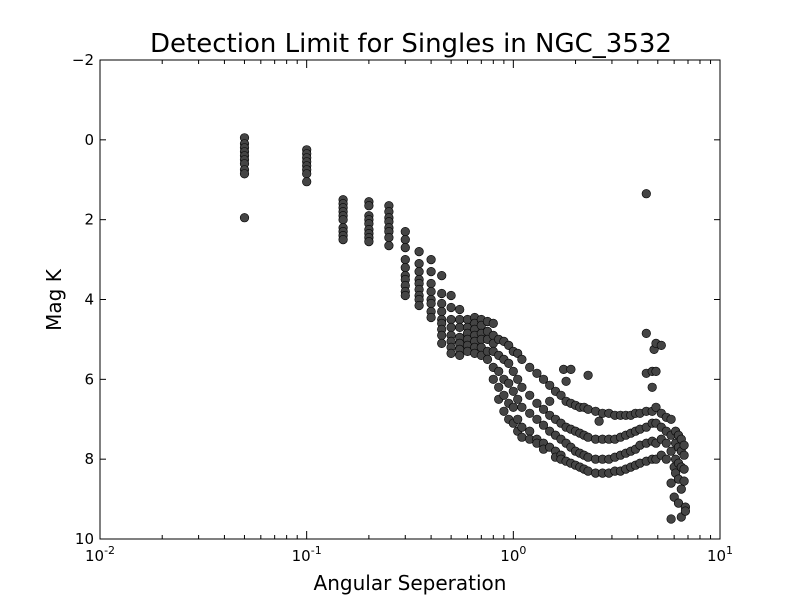 The width and height of the screenshot is (800, 600). I want to click on x-tick-label: 10⁻¹, so click(307, 554).